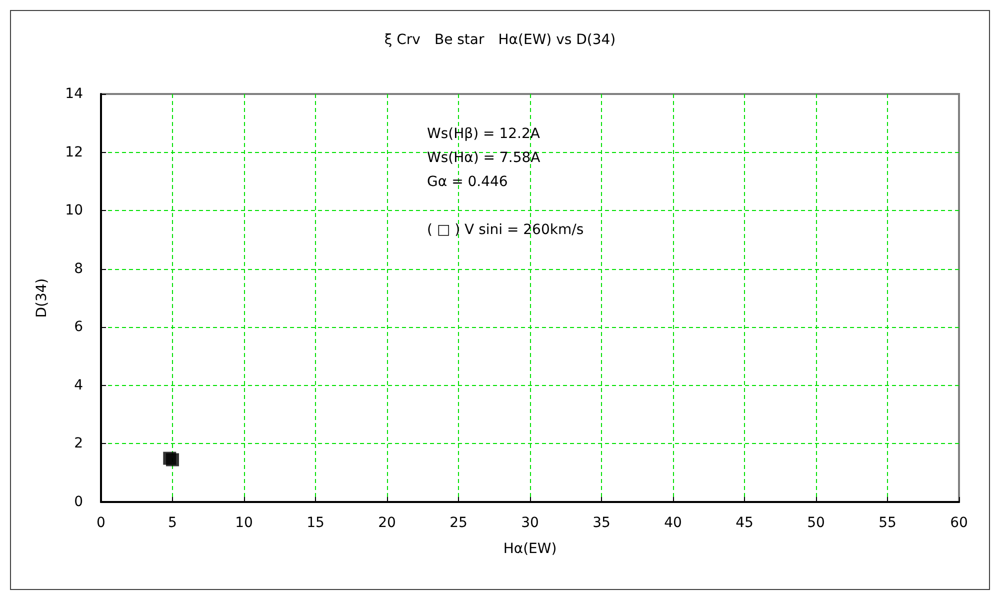 This screenshot has height=600, width=1000. What do you see at coordinates (42, 298) in the screenshot?
I see `y-axis-title: D(34)` at bounding box center [42, 298].